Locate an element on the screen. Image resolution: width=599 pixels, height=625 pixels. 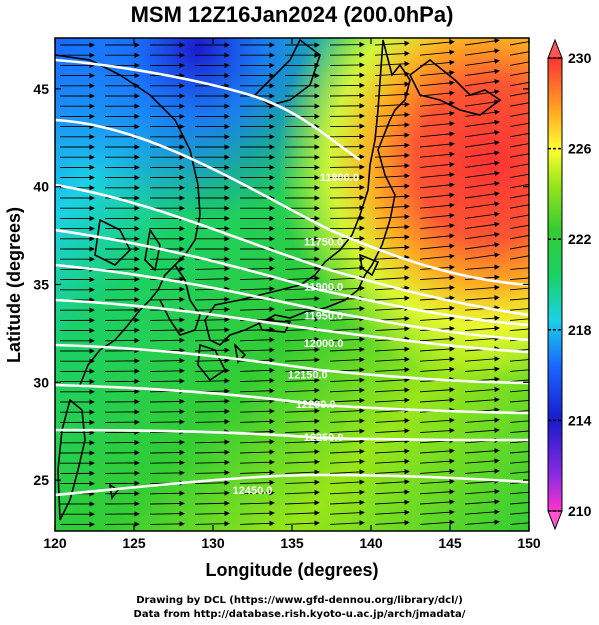
contour-label: 12450.0 is located at coordinates (253, 491).